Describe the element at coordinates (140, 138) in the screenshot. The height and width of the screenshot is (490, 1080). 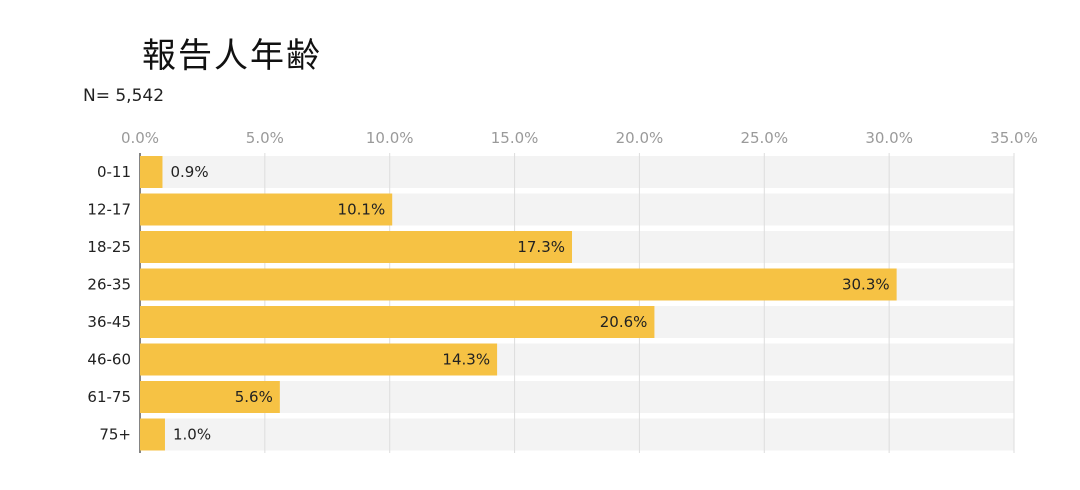
I see `x-tick-label: 0.0%` at that location.